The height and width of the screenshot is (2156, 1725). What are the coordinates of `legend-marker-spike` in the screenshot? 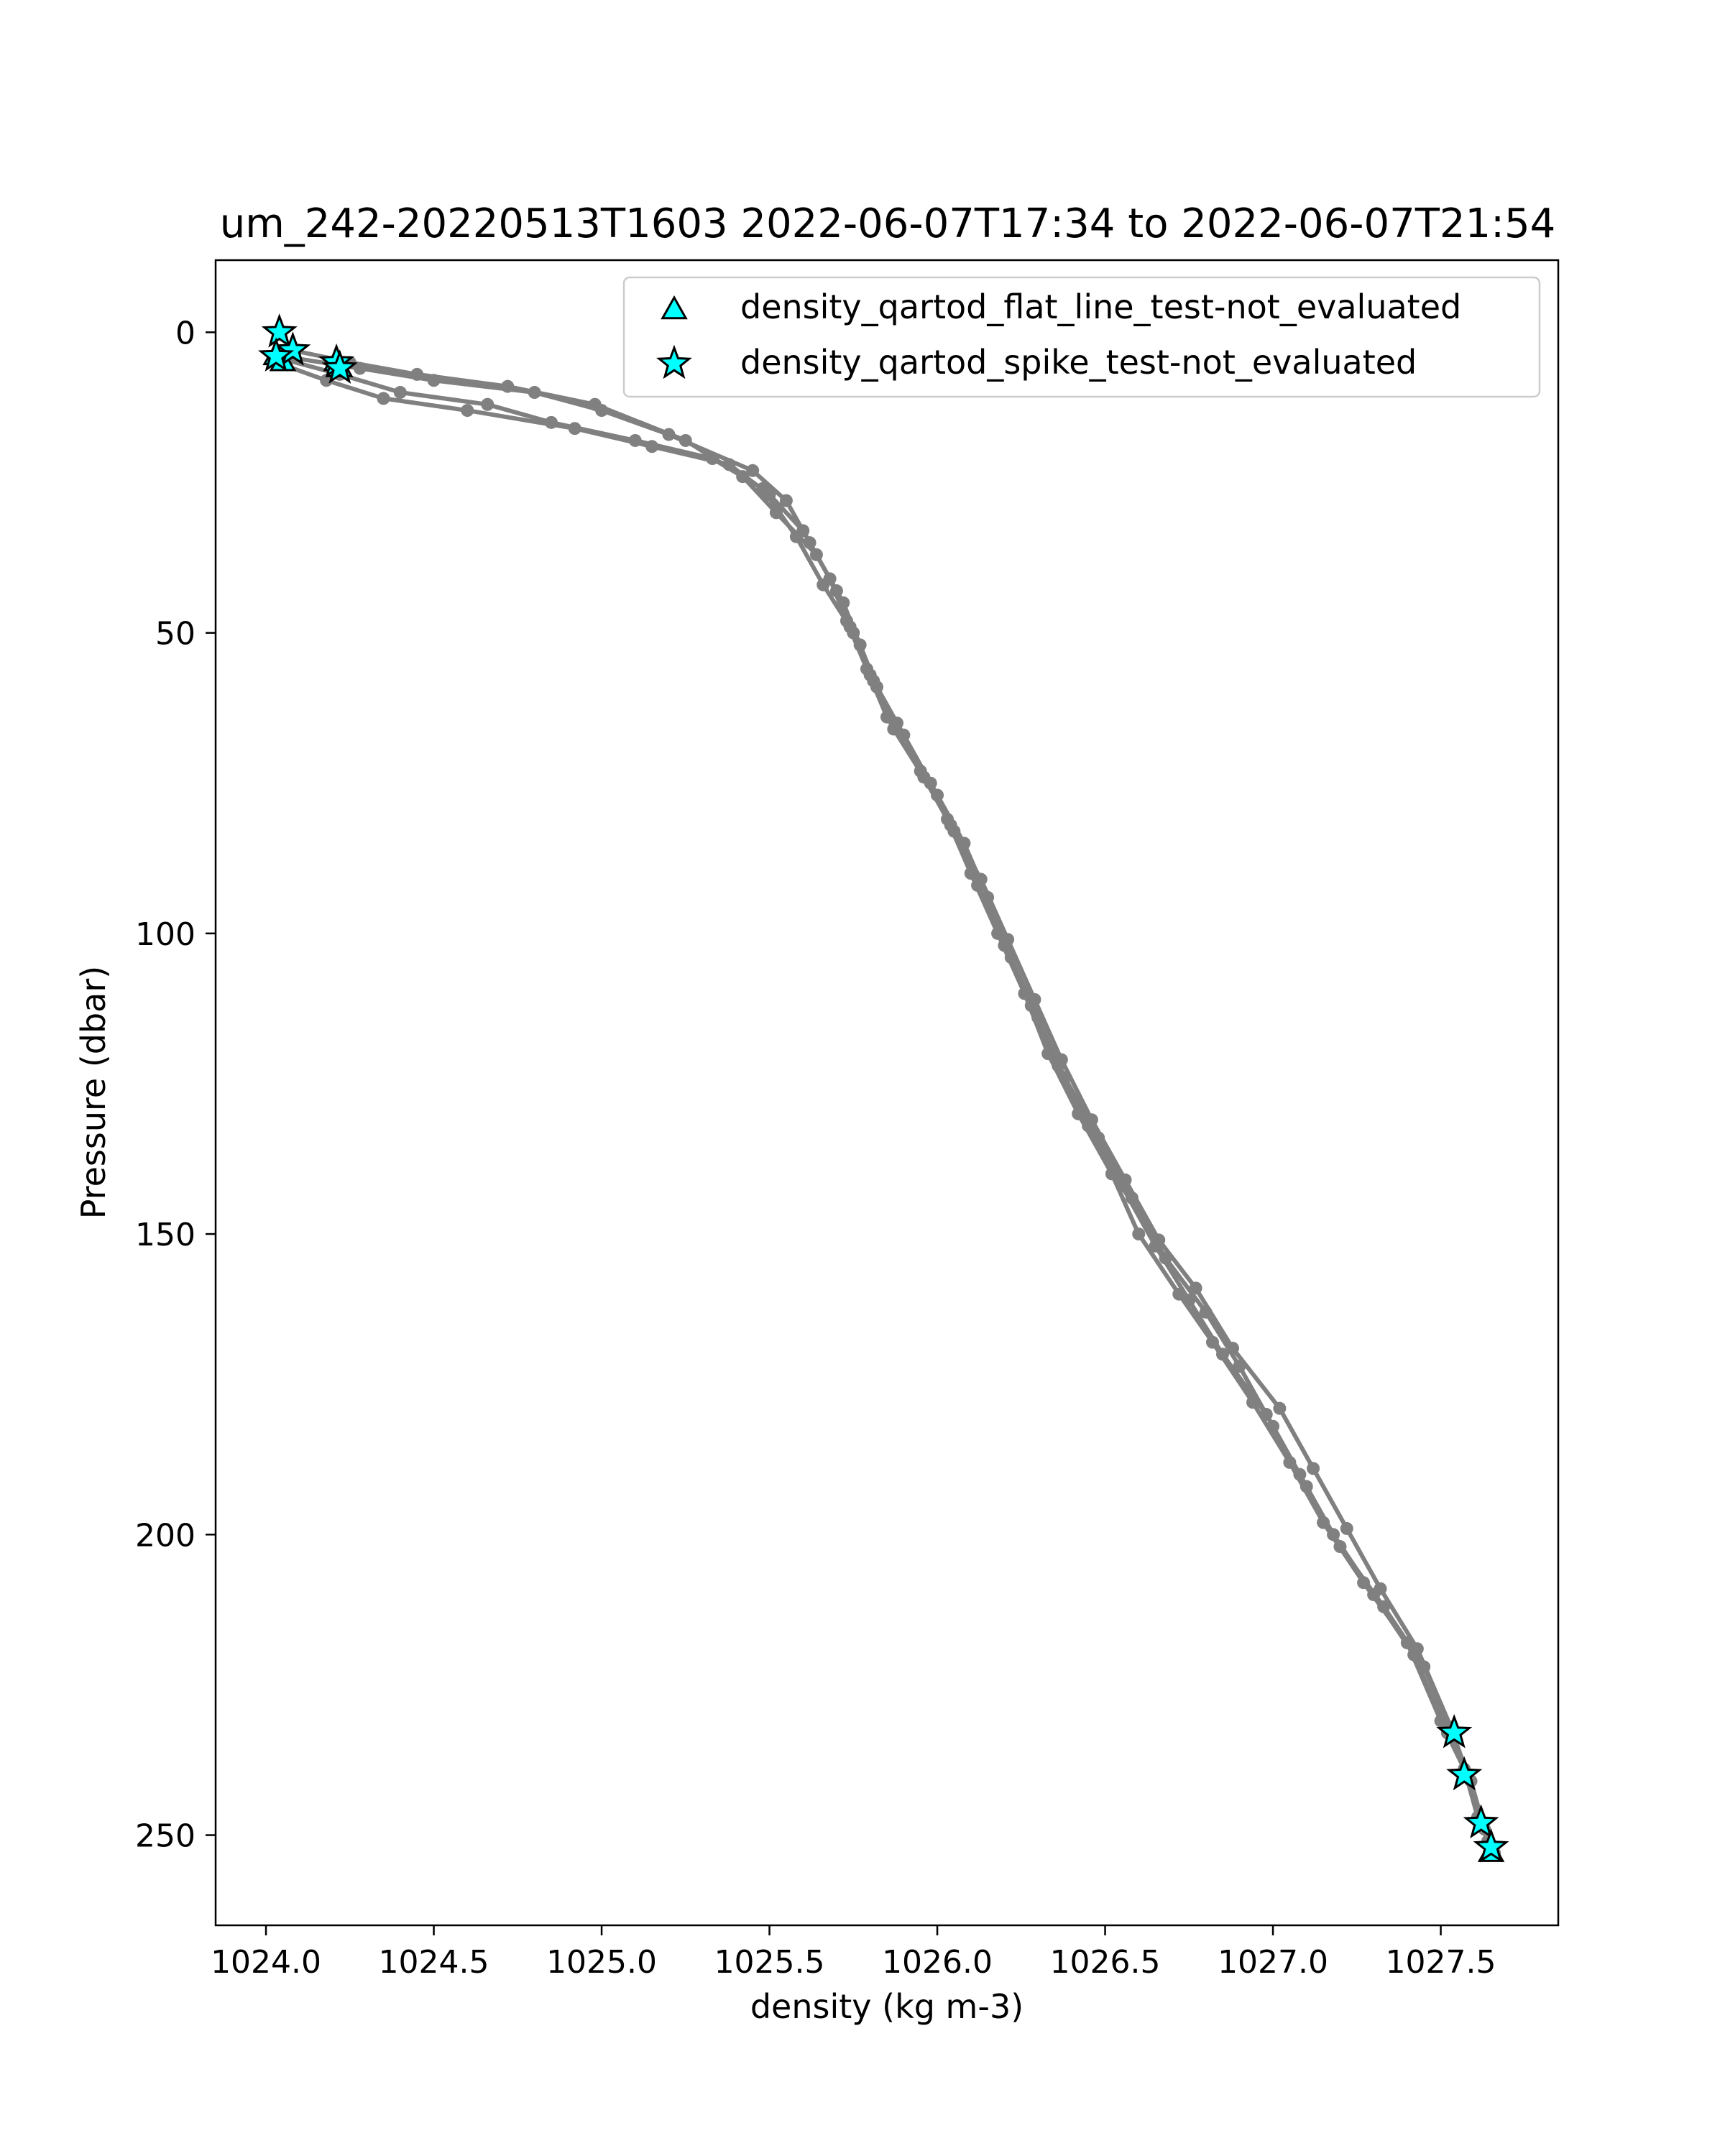 It's located at (674, 361).